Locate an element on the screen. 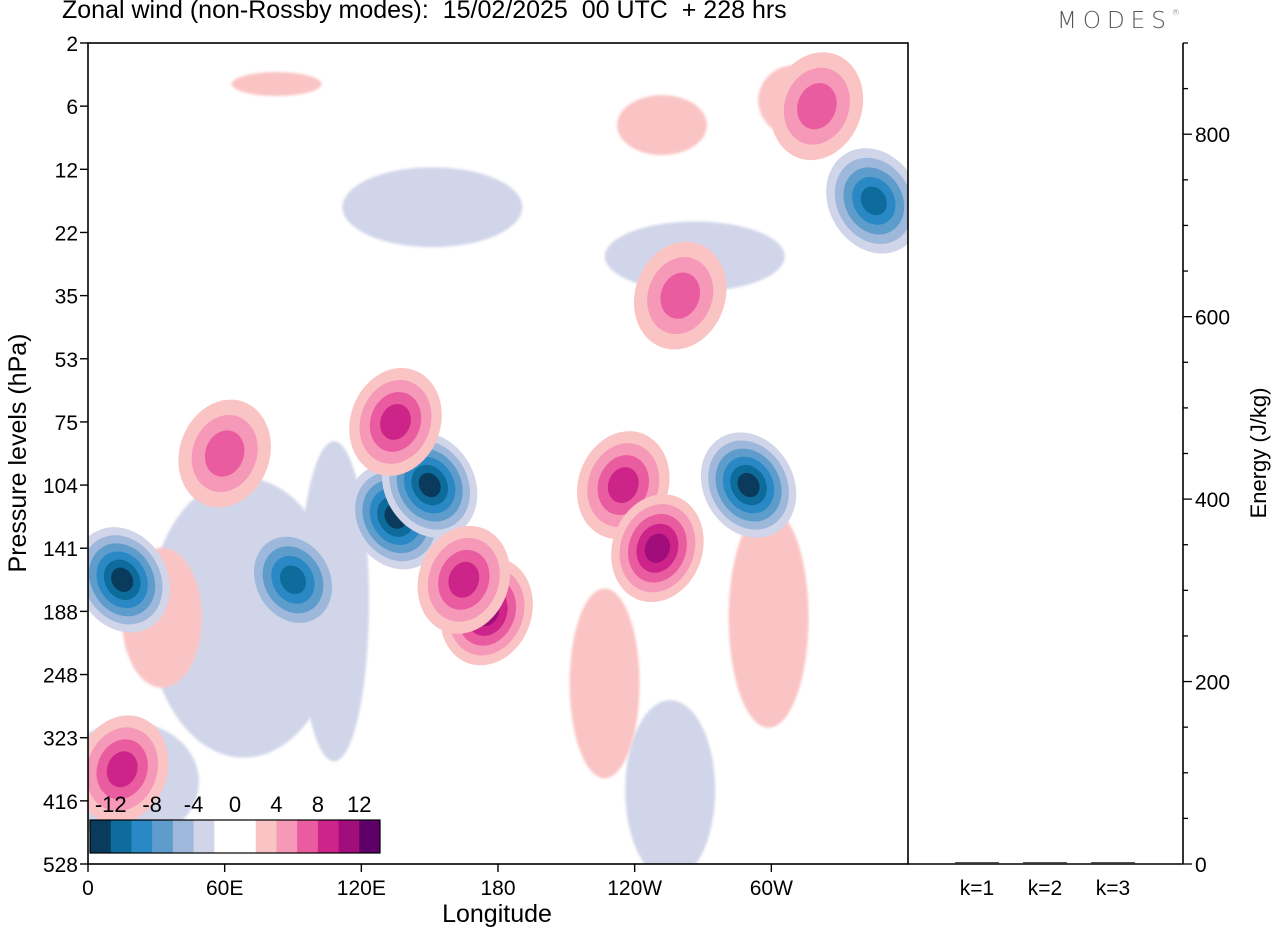  longitude-tick-label: 0 is located at coordinates (88, 888).